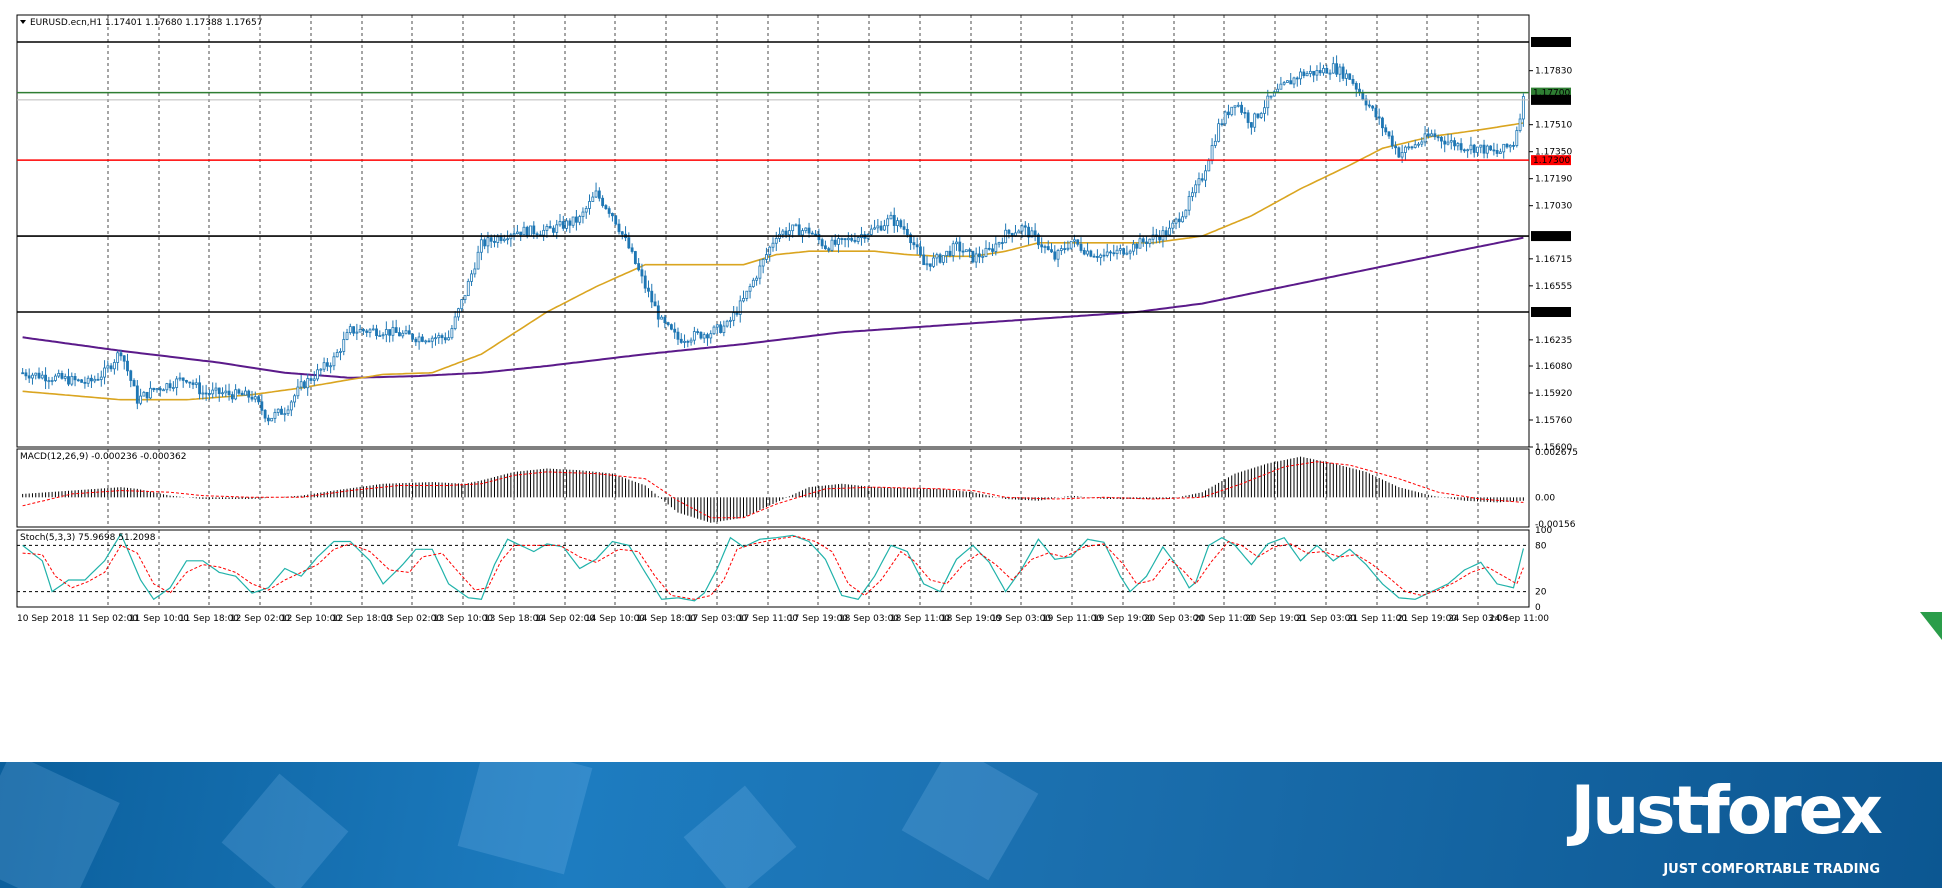 This screenshot has width=1942, height=888. What do you see at coordinates (45, 619) in the screenshot?
I see `x-tick-label: 10 Sep 2018` at bounding box center [45, 619].